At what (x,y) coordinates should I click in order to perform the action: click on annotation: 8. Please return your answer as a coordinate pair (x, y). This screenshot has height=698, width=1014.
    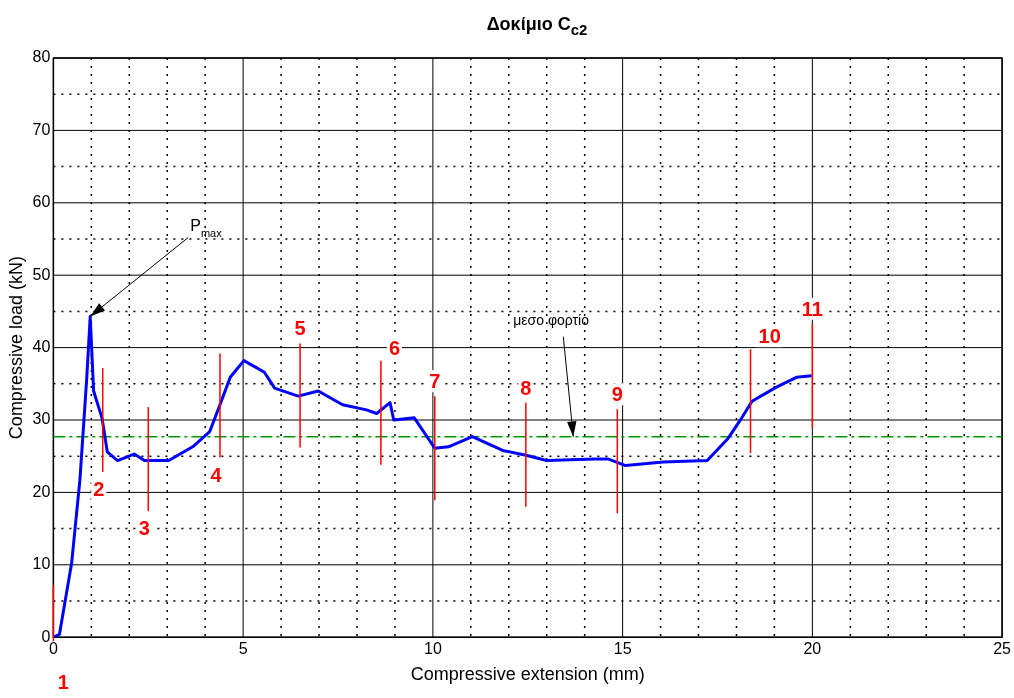
    Looking at the image, I should click on (526, 387).